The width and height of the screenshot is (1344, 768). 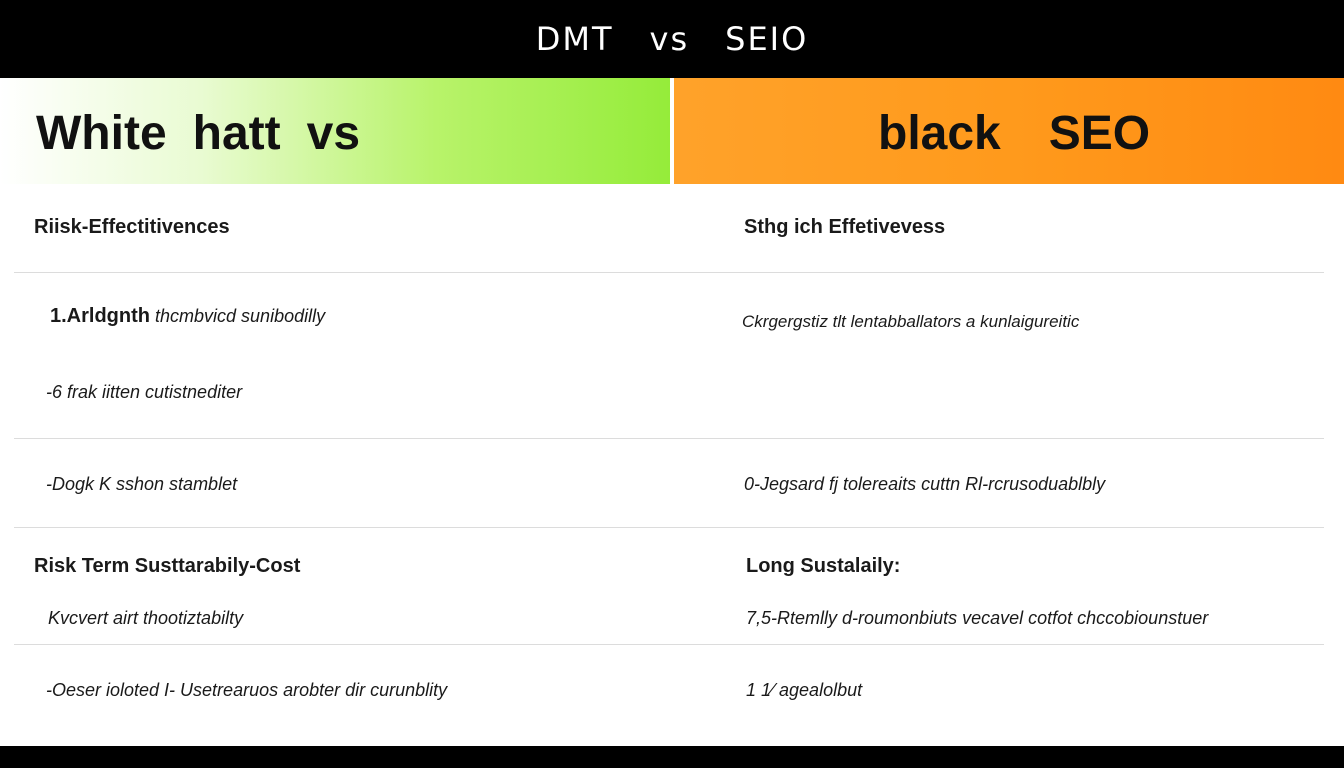 I want to click on black-hat-title-word-2: SEO, so click(x=1099, y=133).